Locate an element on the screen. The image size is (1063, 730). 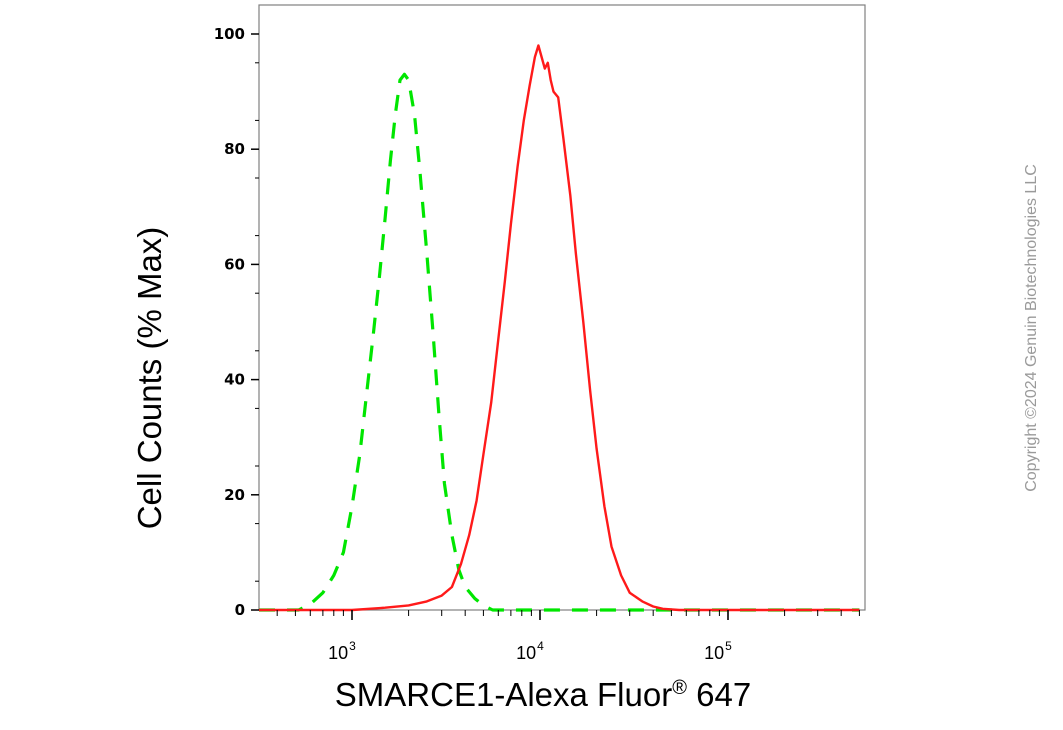
x-tick-label: 10³ is located at coordinates (342, 651).